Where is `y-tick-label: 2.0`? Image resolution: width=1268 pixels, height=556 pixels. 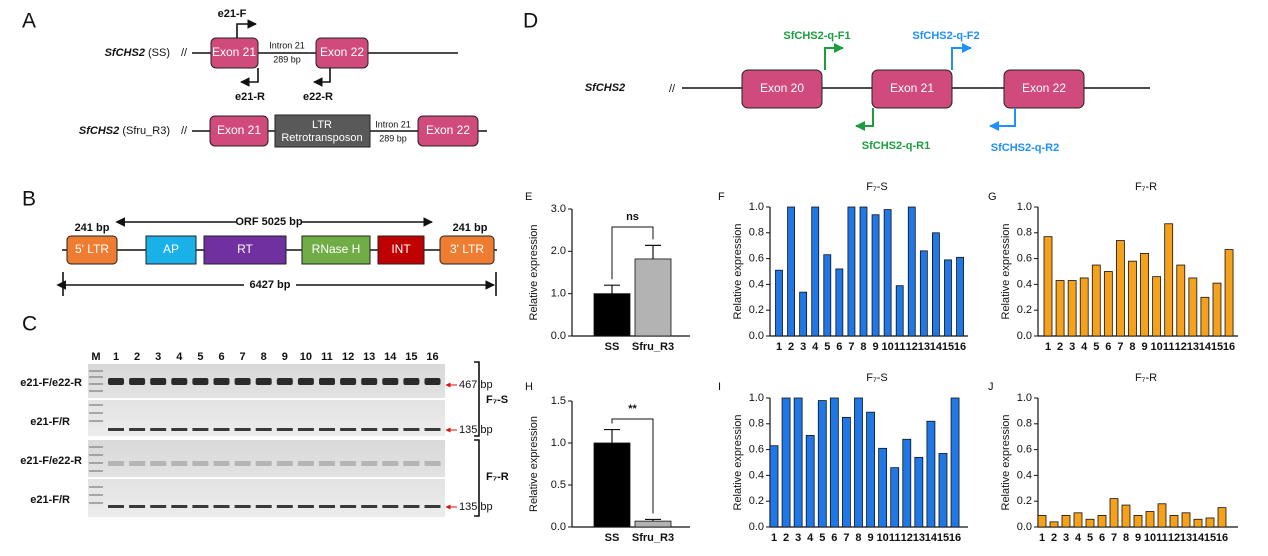
y-tick-label: 2.0 is located at coordinates (558, 251).